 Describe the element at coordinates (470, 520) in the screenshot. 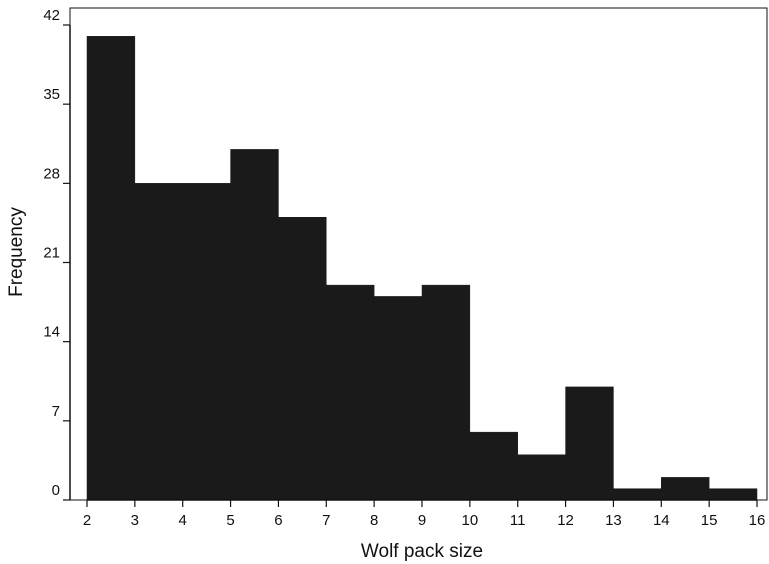

I see `x-tick-label: 10` at that location.